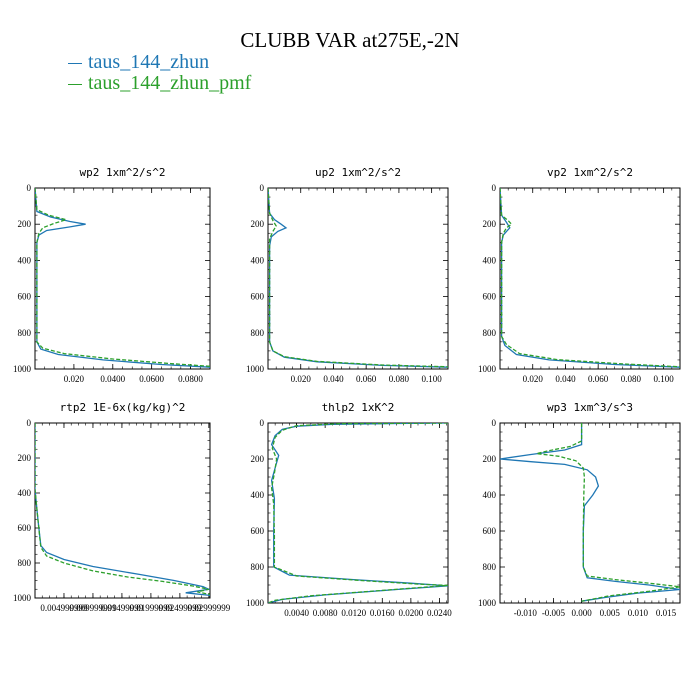 This screenshot has height=700, width=700. I want to click on x-tick-label: 0.000, so click(581, 613).